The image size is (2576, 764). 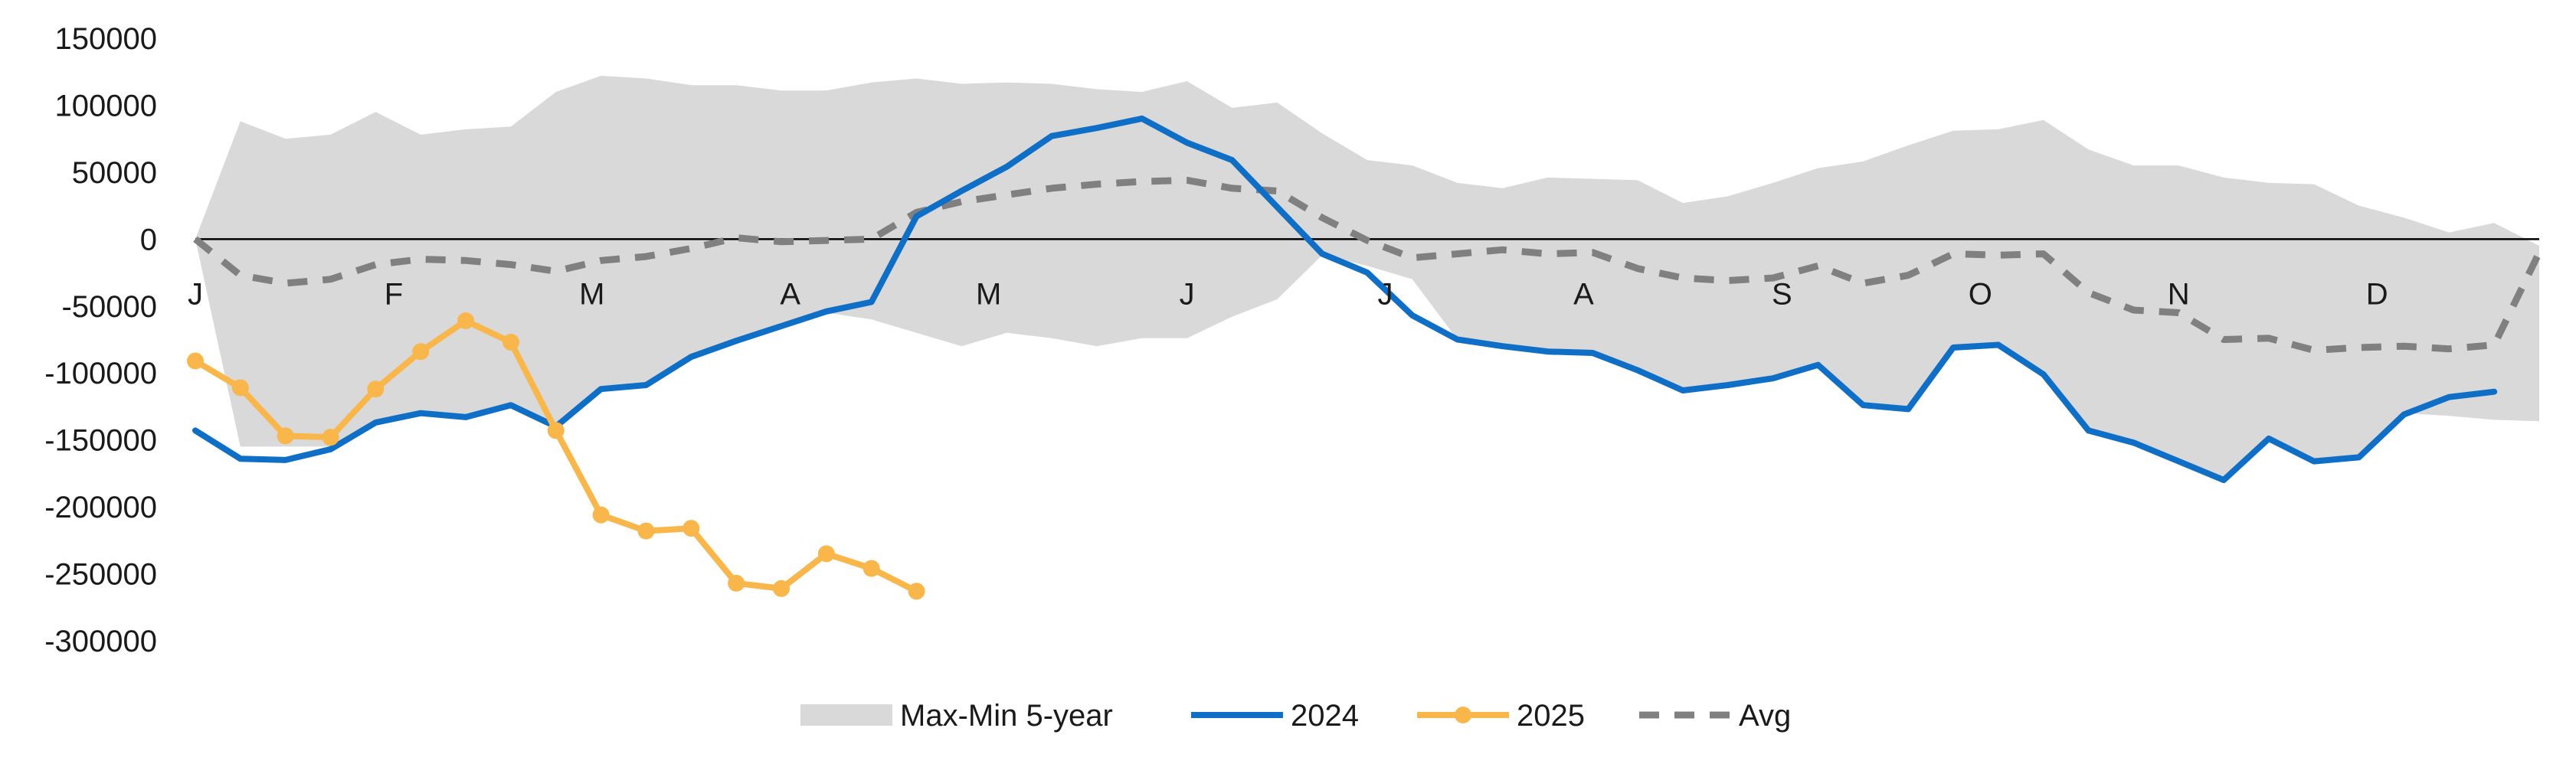 I want to click on x-tick-label: S, so click(x=1782, y=294).